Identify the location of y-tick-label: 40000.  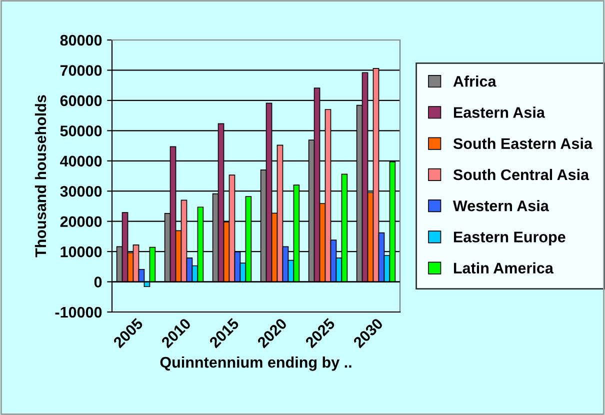
(81, 161).